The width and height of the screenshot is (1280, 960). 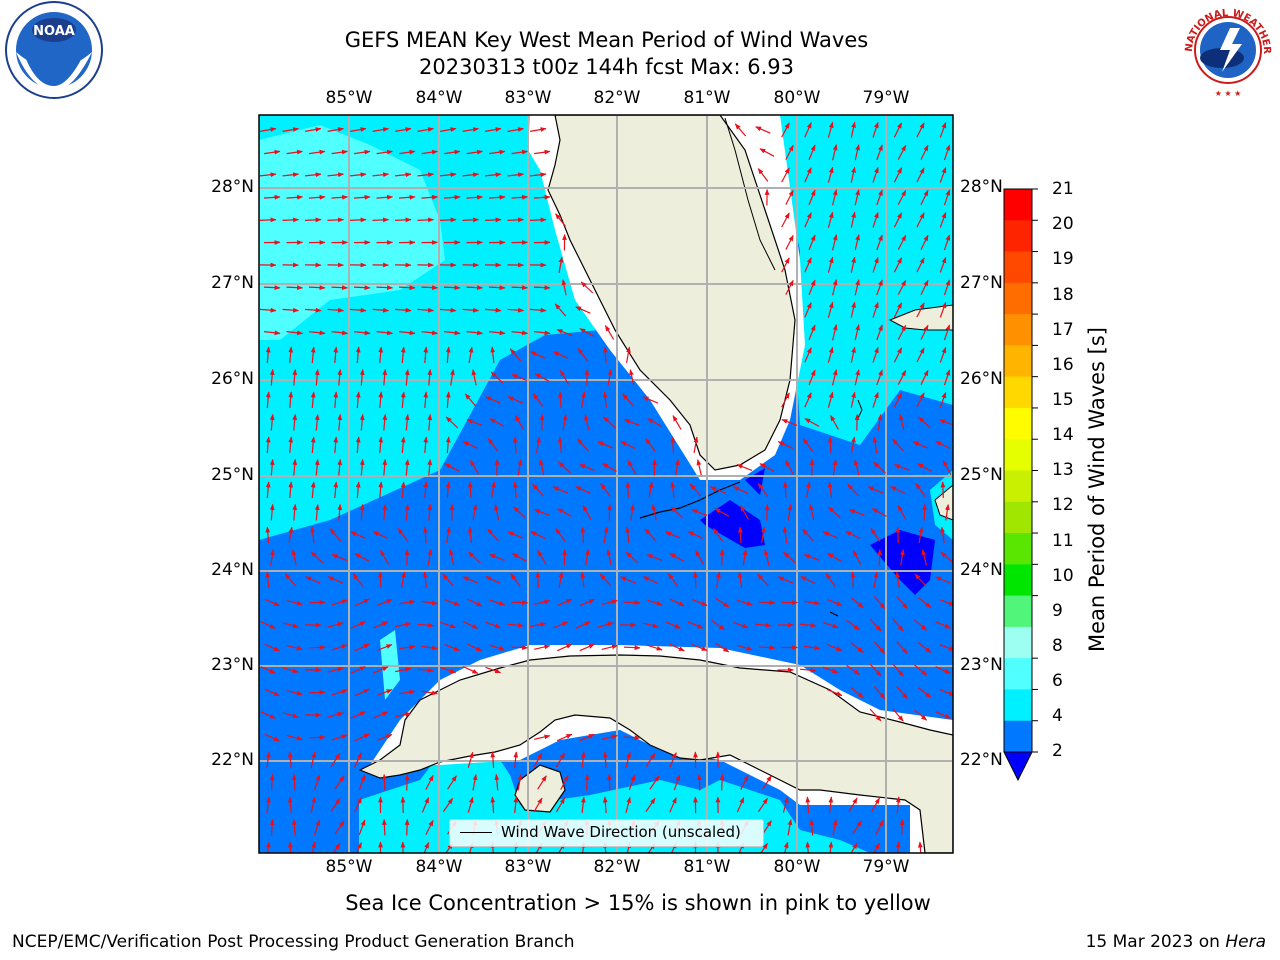 What do you see at coordinates (1020, 485) in the screenshot?
I see `colorbar` at bounding box center [1020, 485].